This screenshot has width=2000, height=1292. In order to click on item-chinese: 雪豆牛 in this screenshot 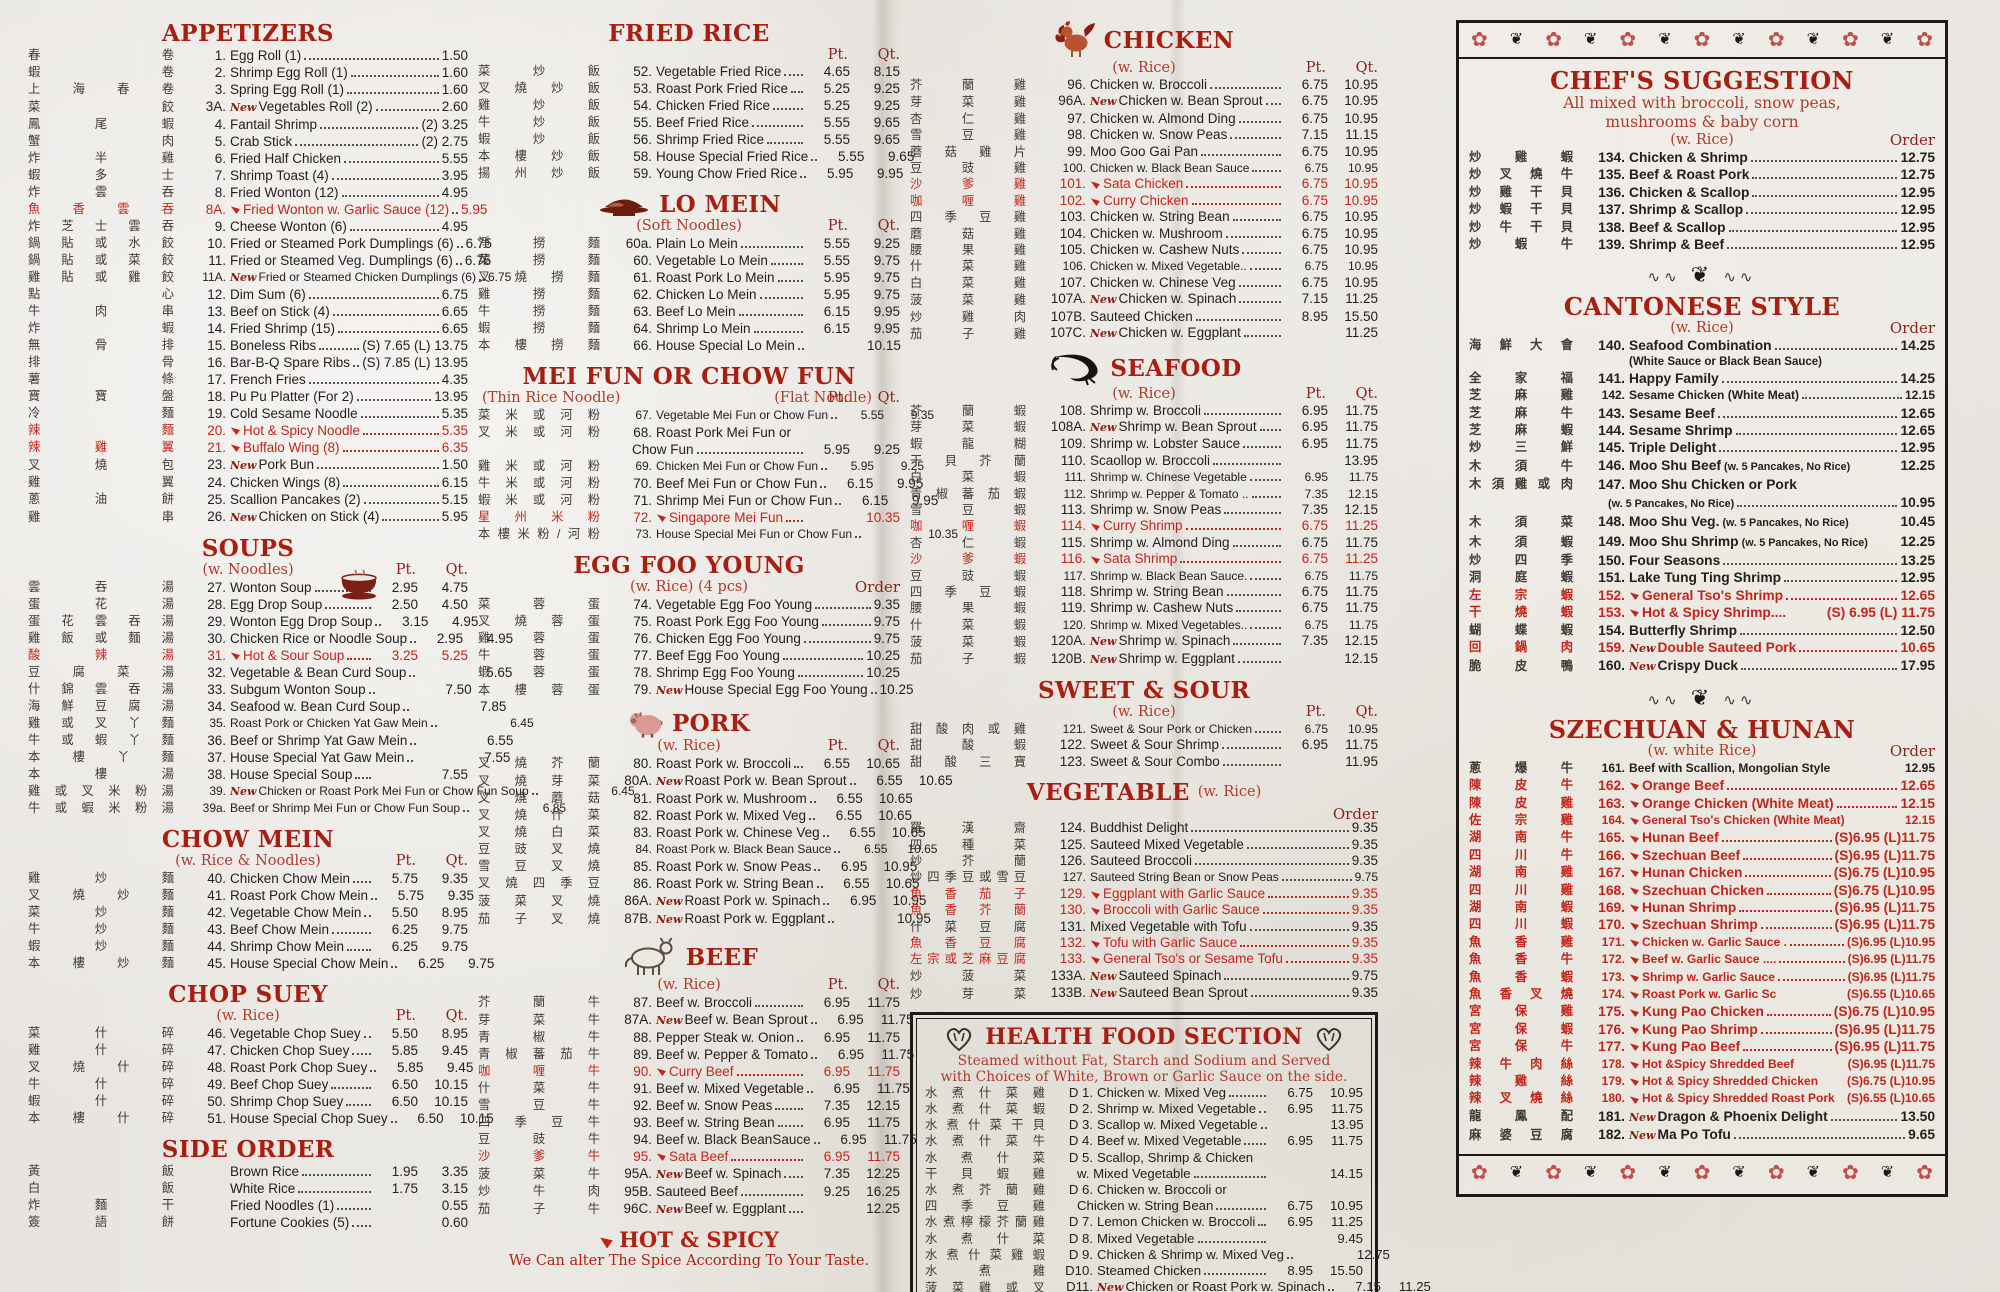, I will do `click(539, 1105)`.